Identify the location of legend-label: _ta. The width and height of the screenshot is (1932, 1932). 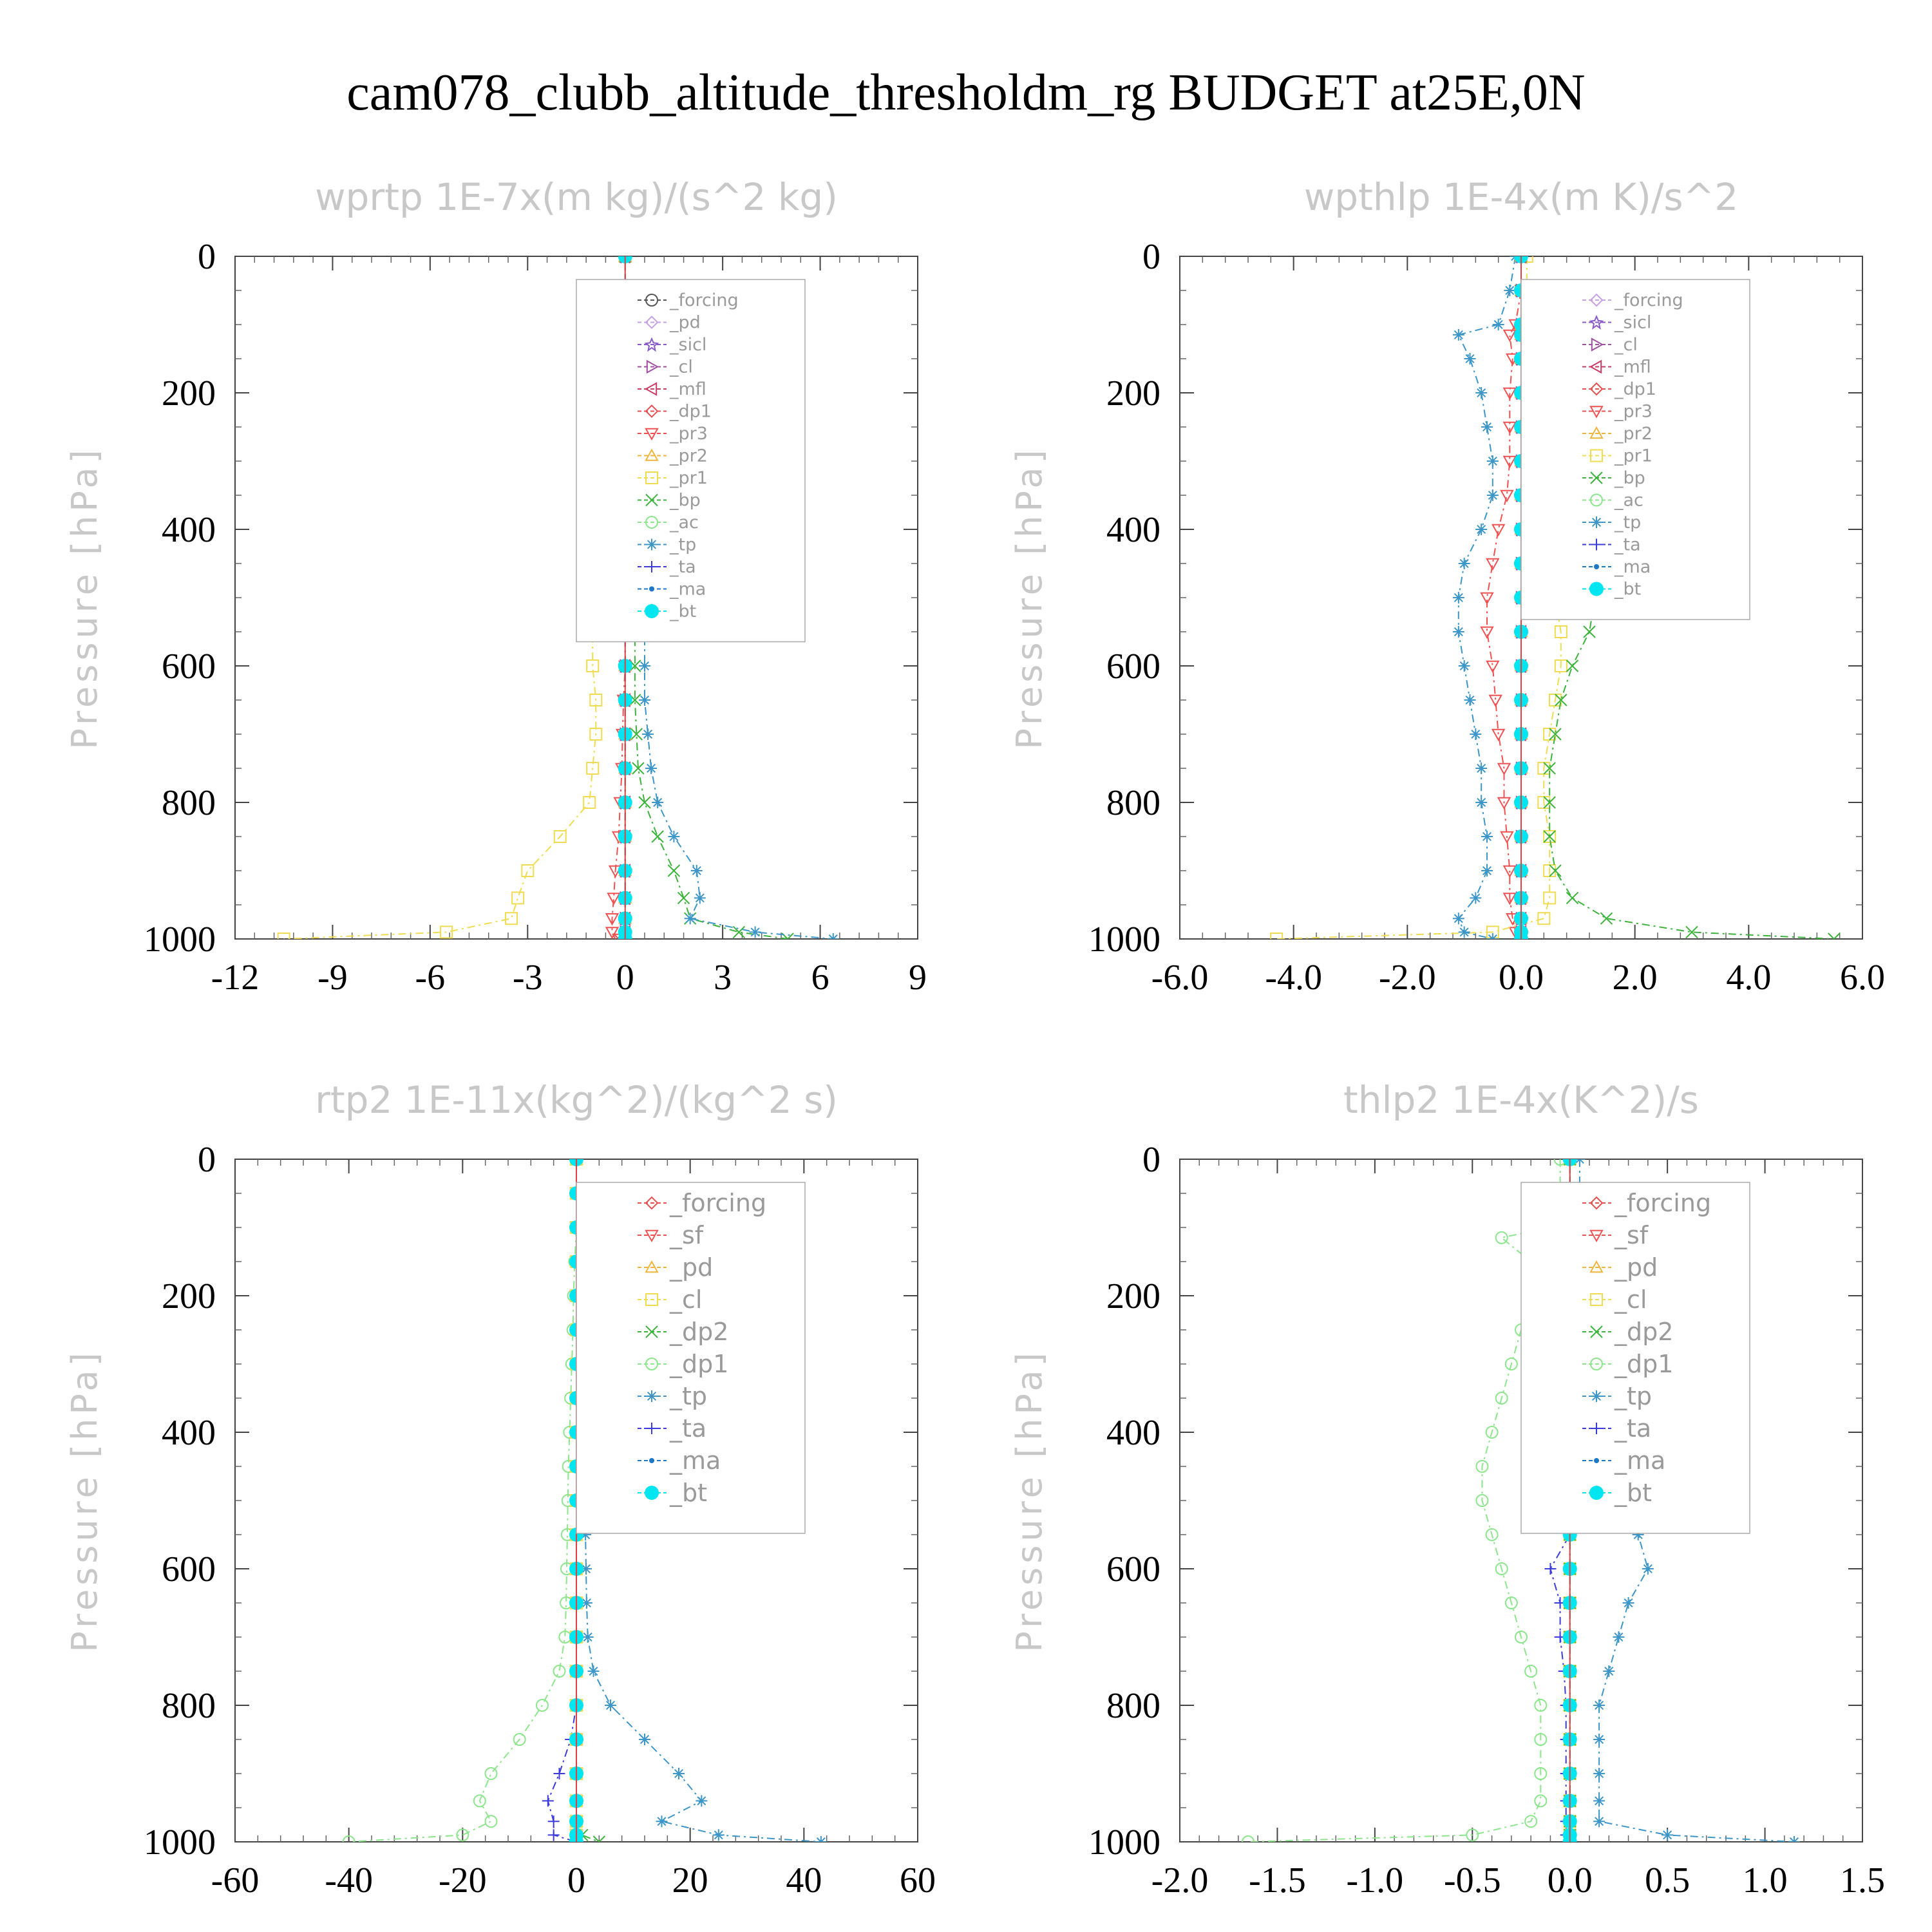
(687, 1428).